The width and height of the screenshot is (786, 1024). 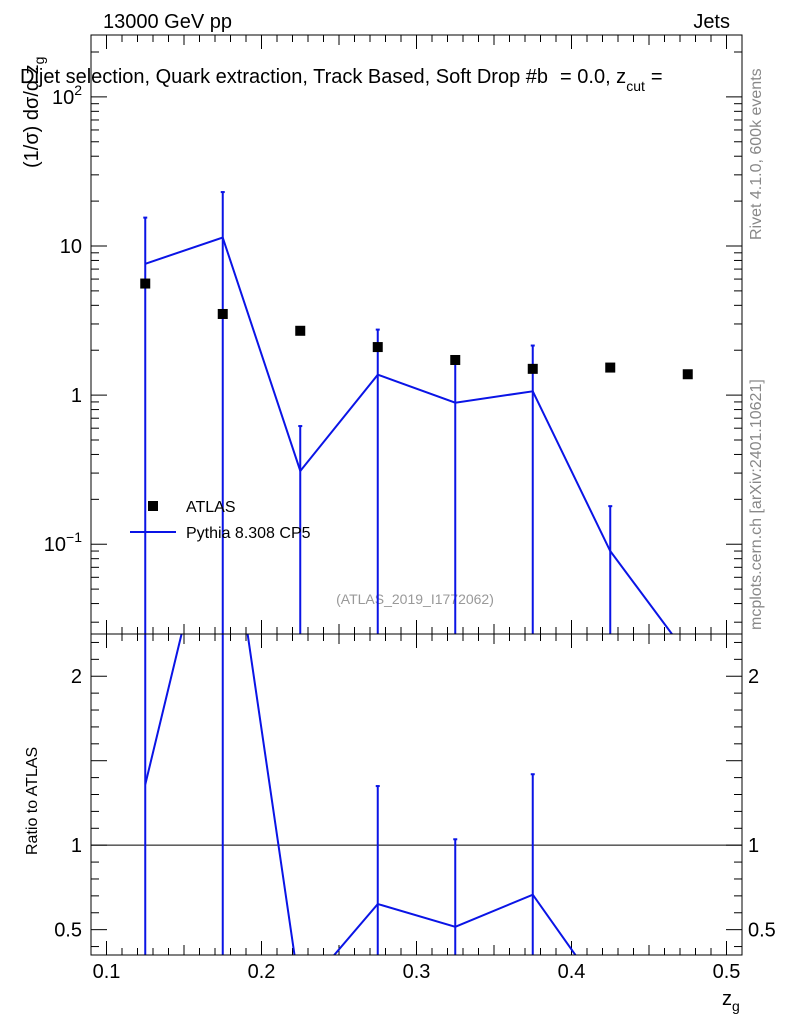 What do you see at coordinates (32, 116) in the screenshot?
I see `y-axis-label-main-text: (1/σ) dσ/d z` at bounding box center [32, 116].